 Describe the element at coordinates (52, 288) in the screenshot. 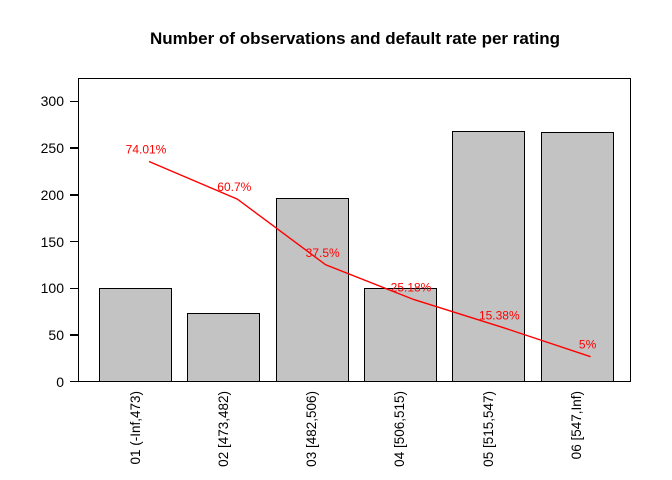

I see `y-tick-label: 100` at that location.